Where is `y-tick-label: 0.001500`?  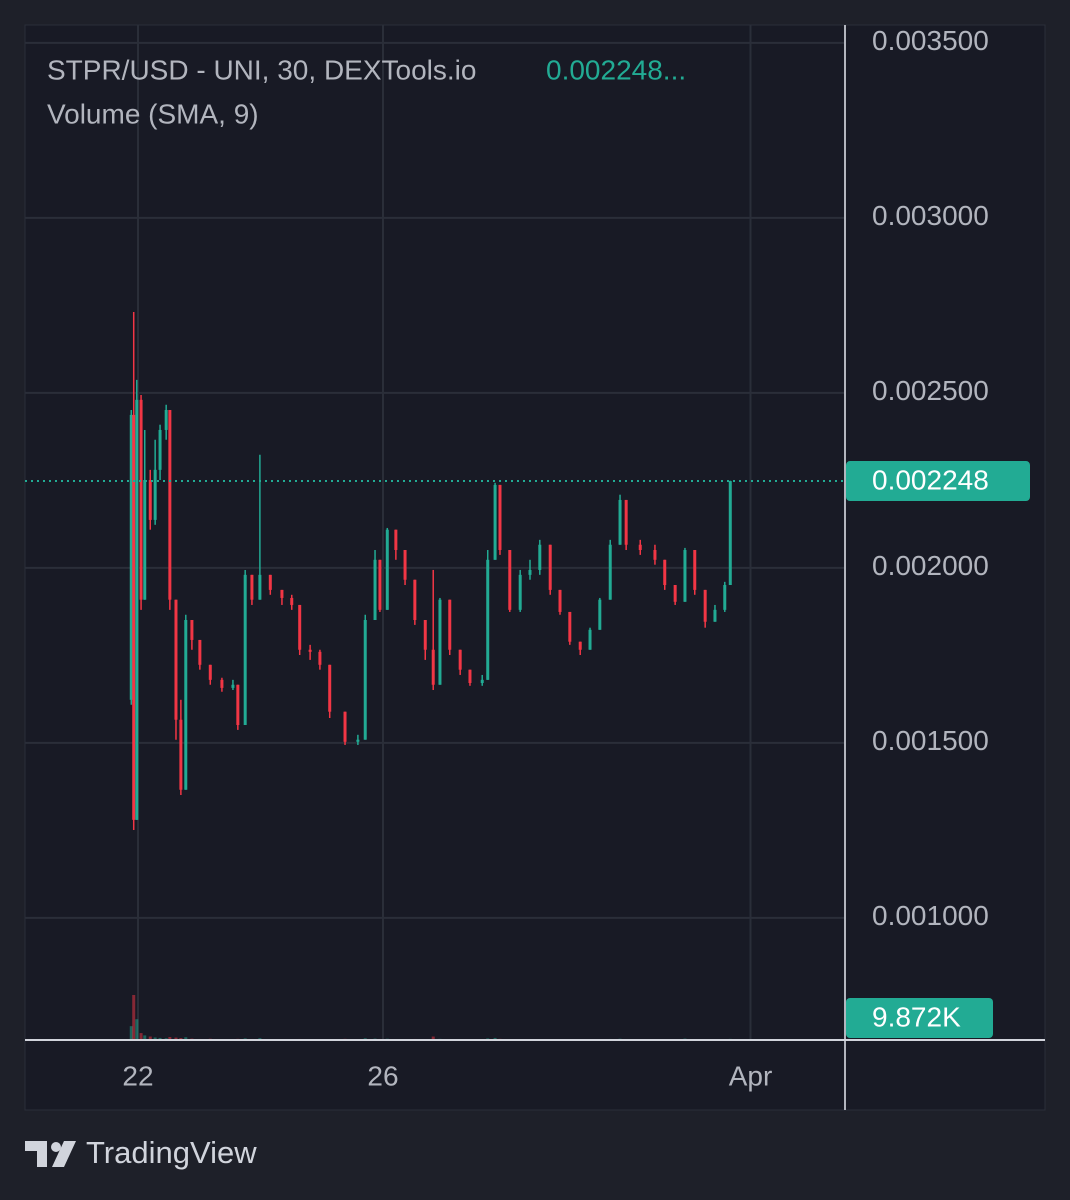 y-tick-label: 0.001500 is located at coordinates (930, 740).